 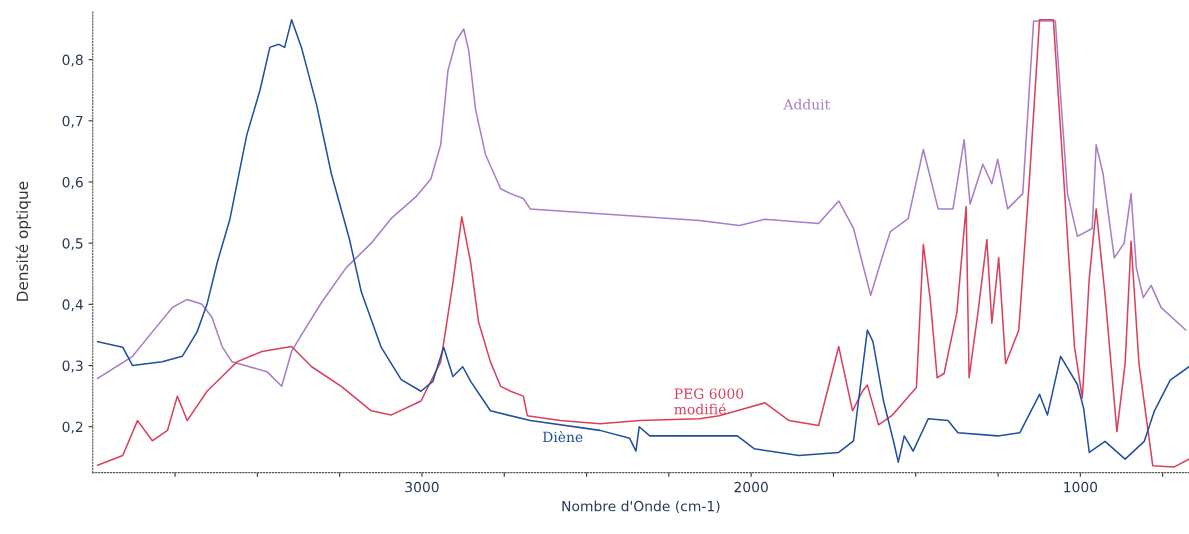 I want to click on x-tick-label: 1000, so click(x=1081, y=487).